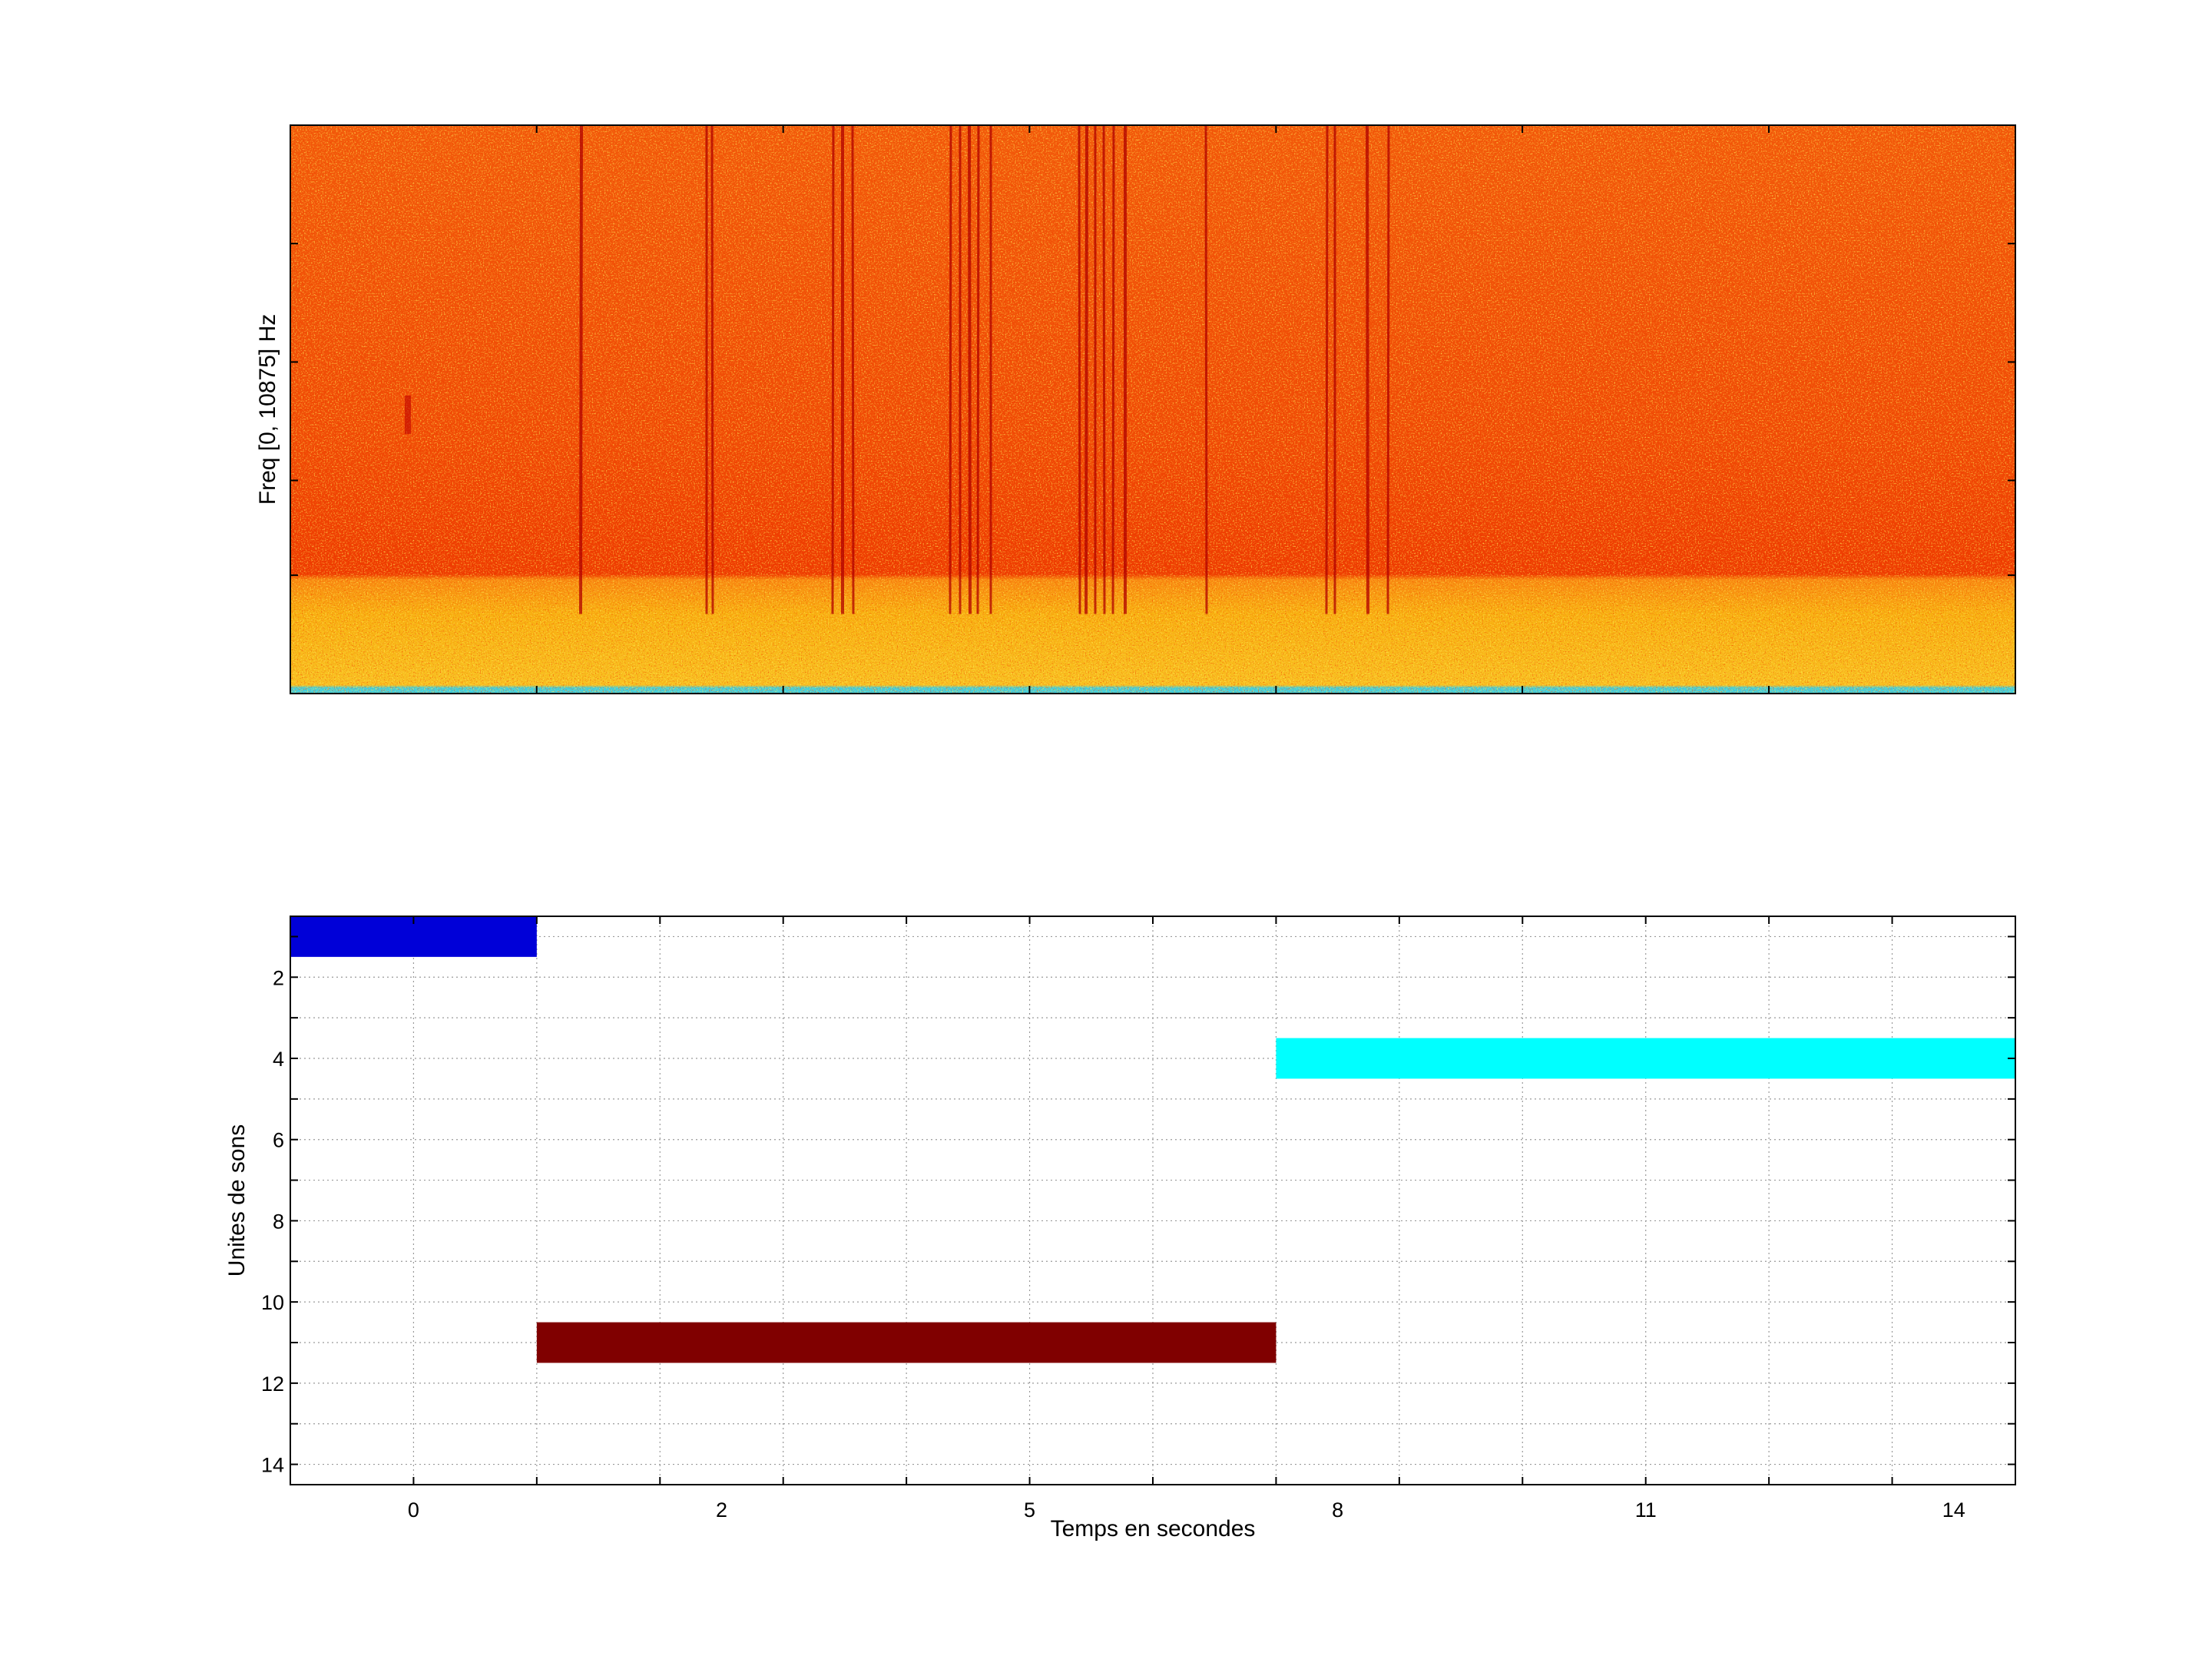  I want to click on y-tick-label: 10, so click(272, 1303).